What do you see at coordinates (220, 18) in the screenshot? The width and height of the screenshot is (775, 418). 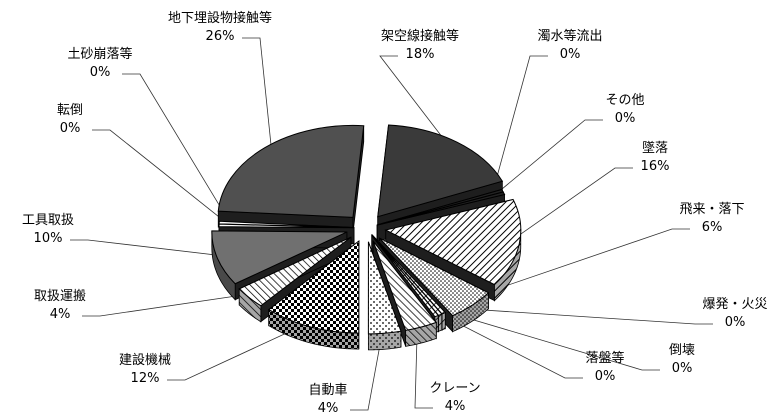 I see `slice-label-15: 地下埋設物接触等` at bounding box center [220, 18].